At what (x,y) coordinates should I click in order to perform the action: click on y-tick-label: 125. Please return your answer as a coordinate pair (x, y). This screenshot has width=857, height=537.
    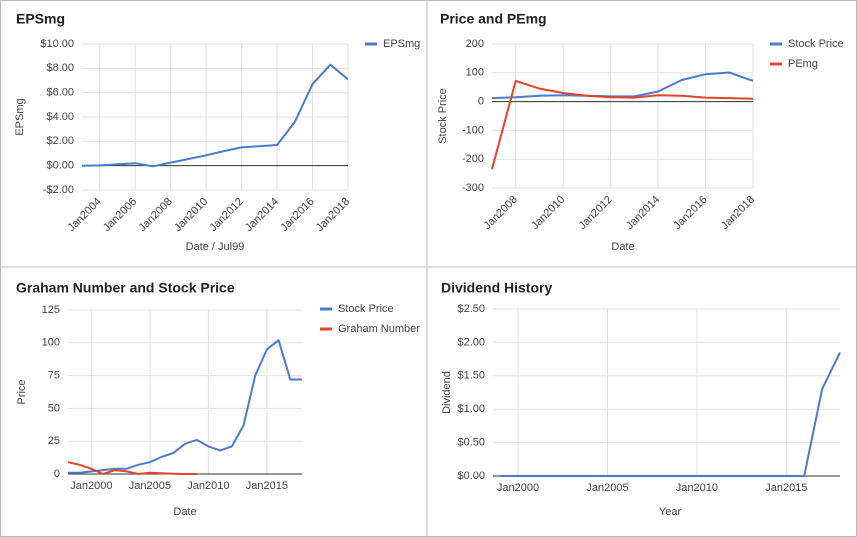
    Looking at the image, I should click on (51, 310).